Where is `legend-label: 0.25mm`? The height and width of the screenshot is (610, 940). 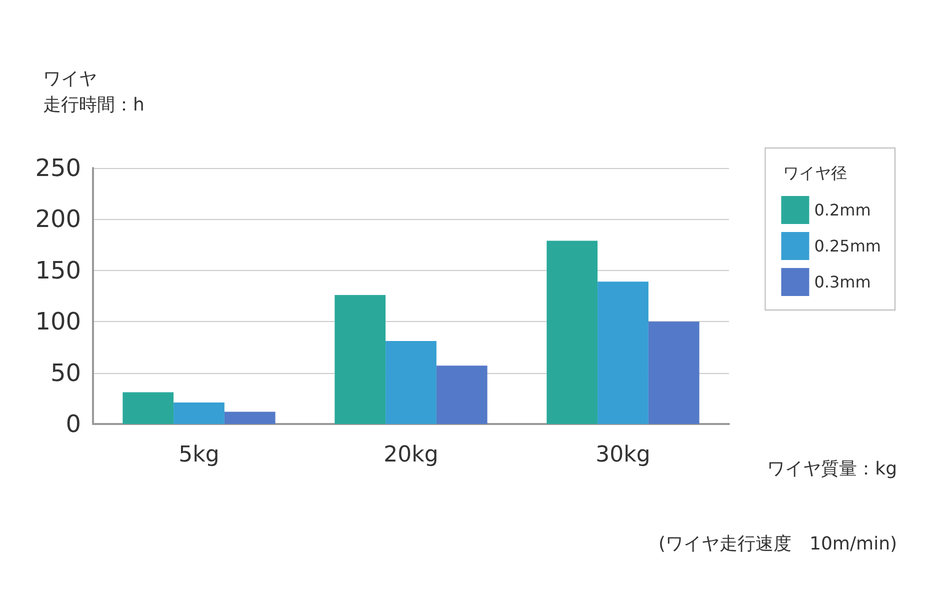 legend-label: 0.25mm is located at coordinates (847, 246).